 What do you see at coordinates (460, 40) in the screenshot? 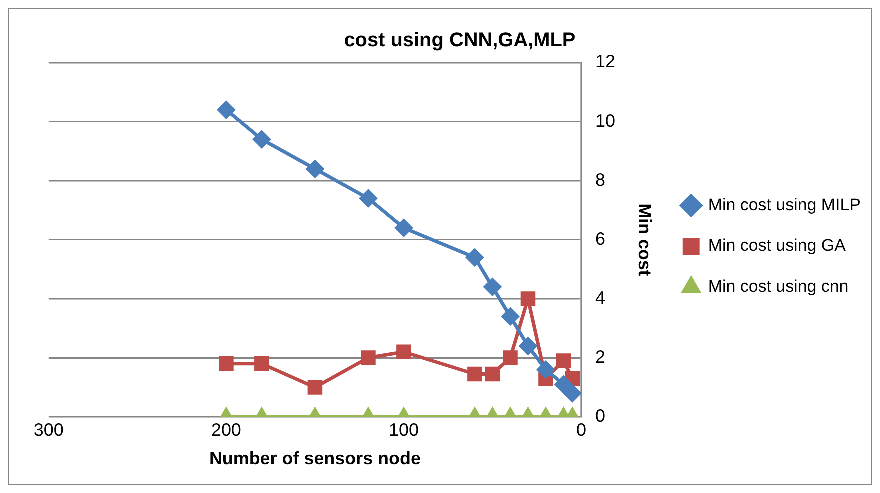
I see `chart-title: cost using CNN,GA,MLP` at bounding box center [460, 40].